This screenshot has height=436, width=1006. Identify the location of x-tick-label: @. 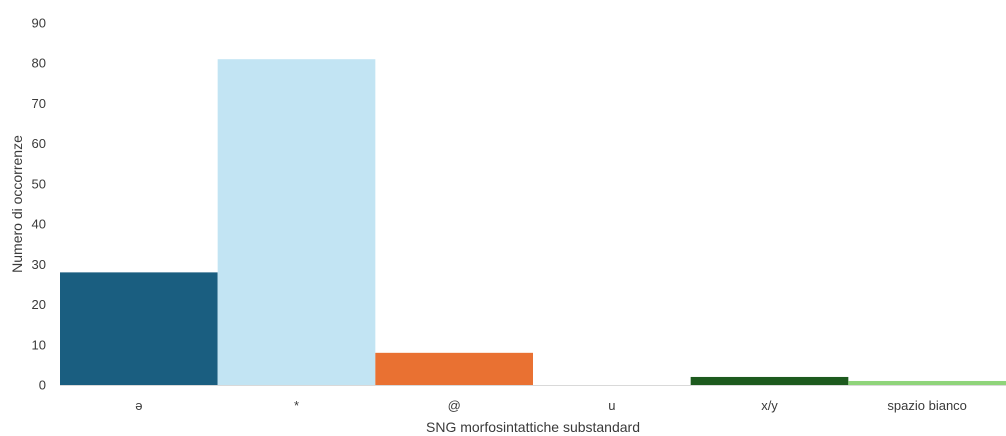
(454, 405).